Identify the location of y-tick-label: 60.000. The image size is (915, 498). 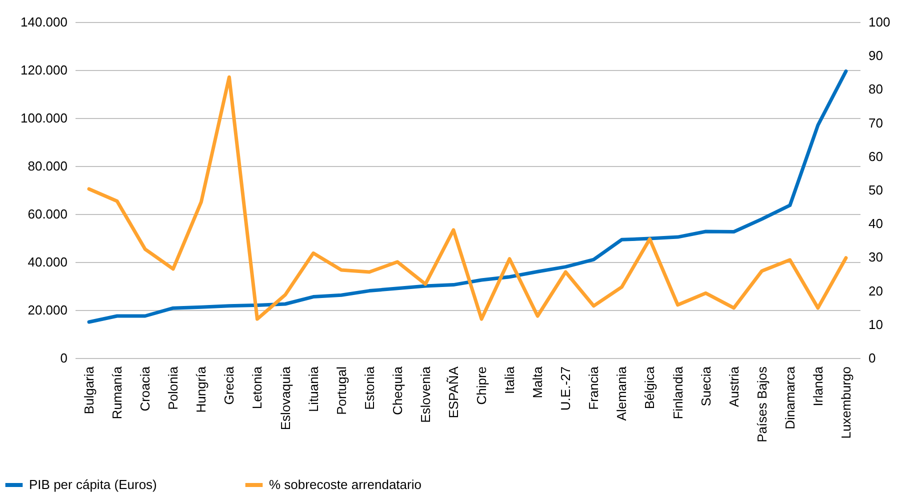
(48, 214).